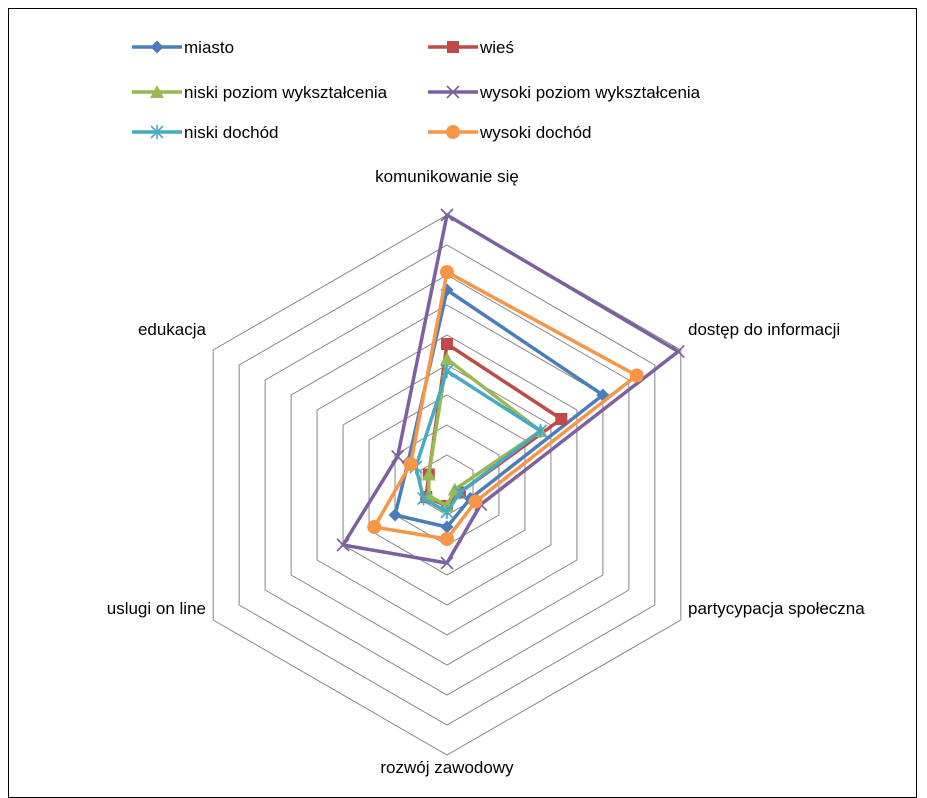 The image size is (927, 798). Describe the element at coordinates (209, 47) in the screenshot. I see `legend-label-0: miasto` at that location.